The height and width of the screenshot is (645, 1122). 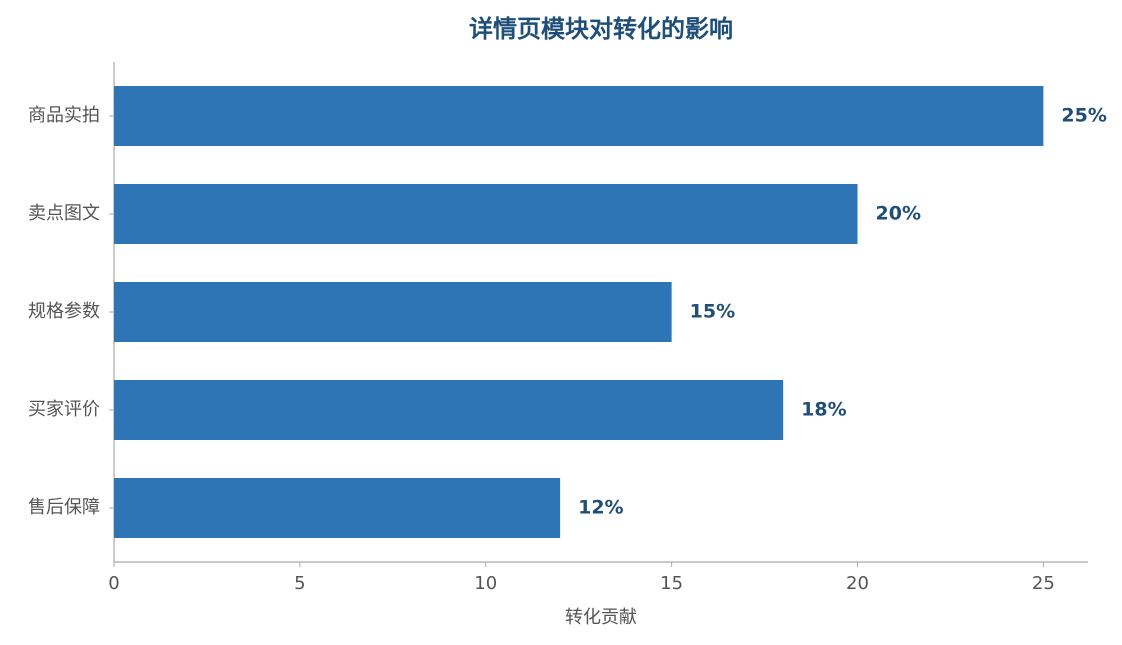 What do you see at coordinates (1043, 583) in the screenshot?
I see `x-tick-label: 25` at bounding box center [1043, 583].